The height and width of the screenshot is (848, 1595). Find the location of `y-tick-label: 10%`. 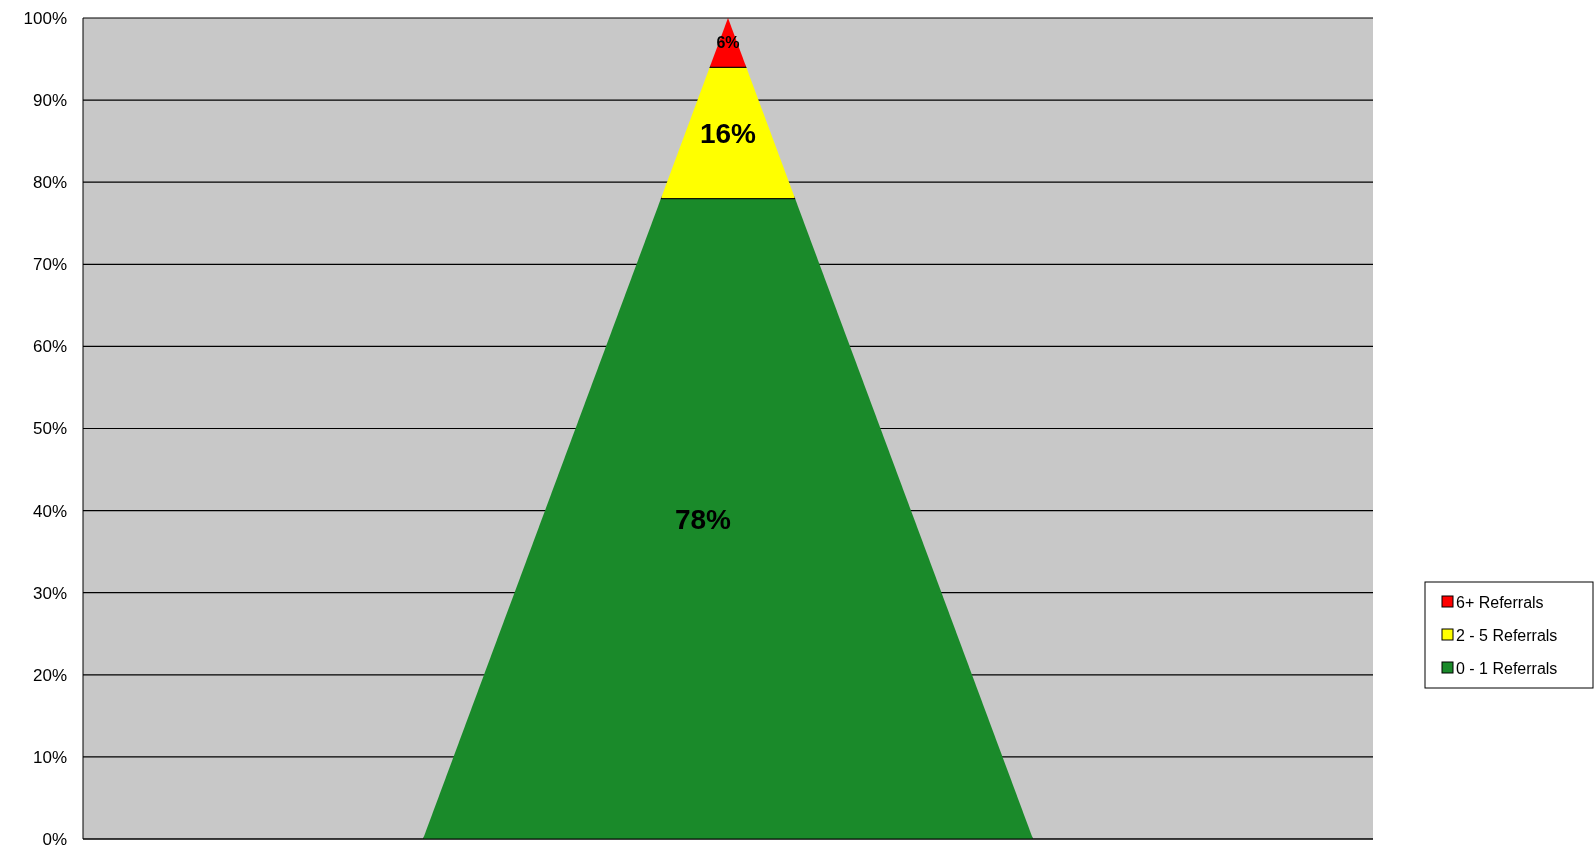

y-tick-label: 10% is located at coordinates (49, 757).